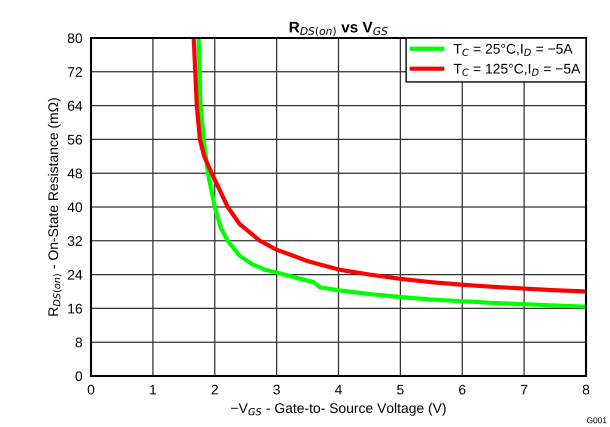  Describe the element at coordinates (78, 376) in the screenshot. I see `y-tick-label: 0` at that location.